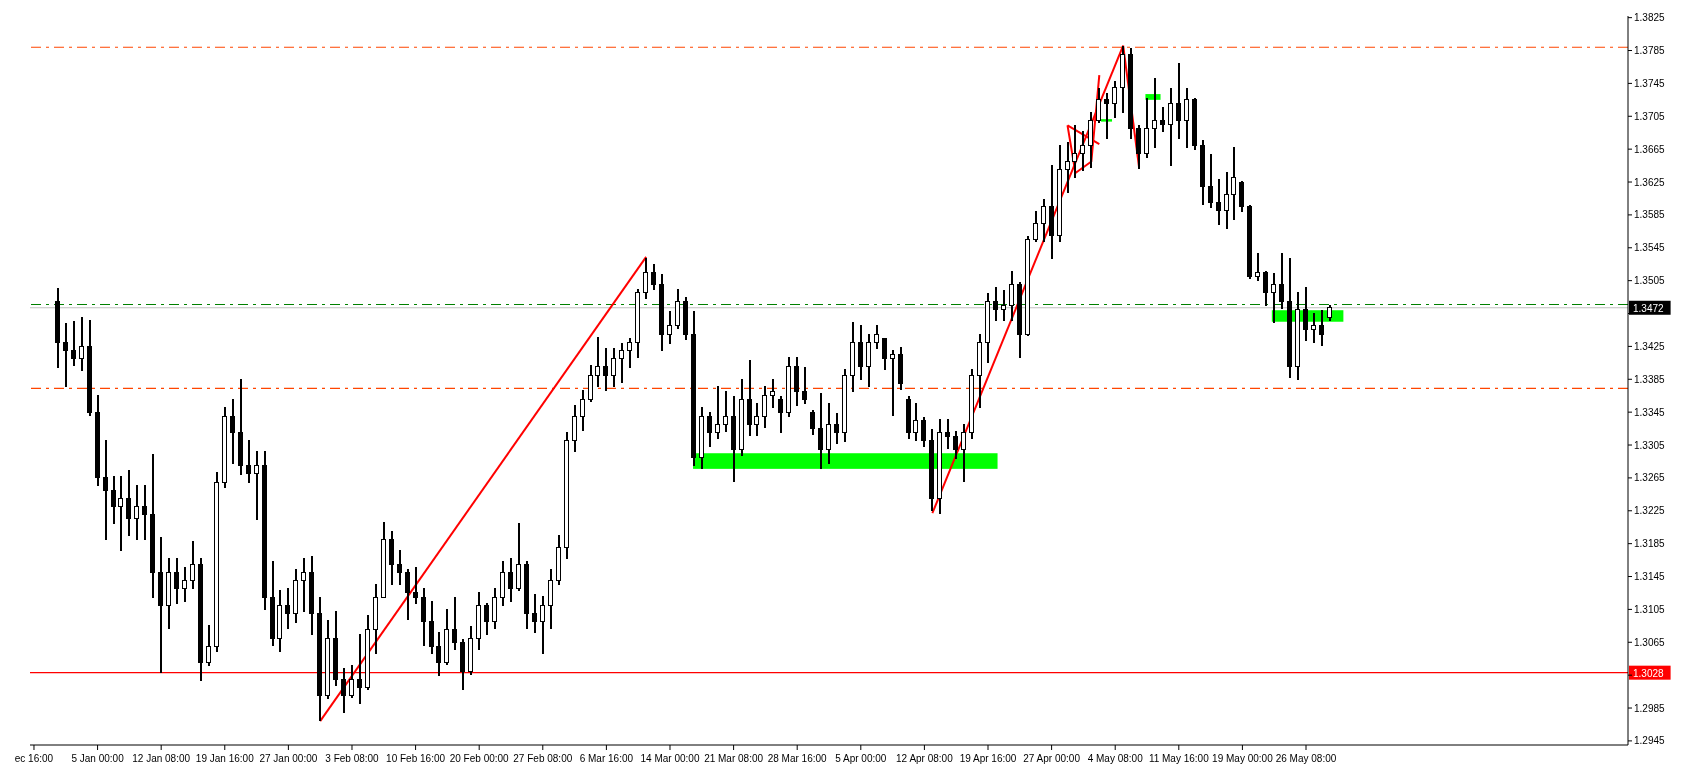 This screenshot has width=1698, height=777. Describe the element at coordinates (1306, 758) in the screenshot. I see `x-tick-label: 26 May 08:00` at that location.